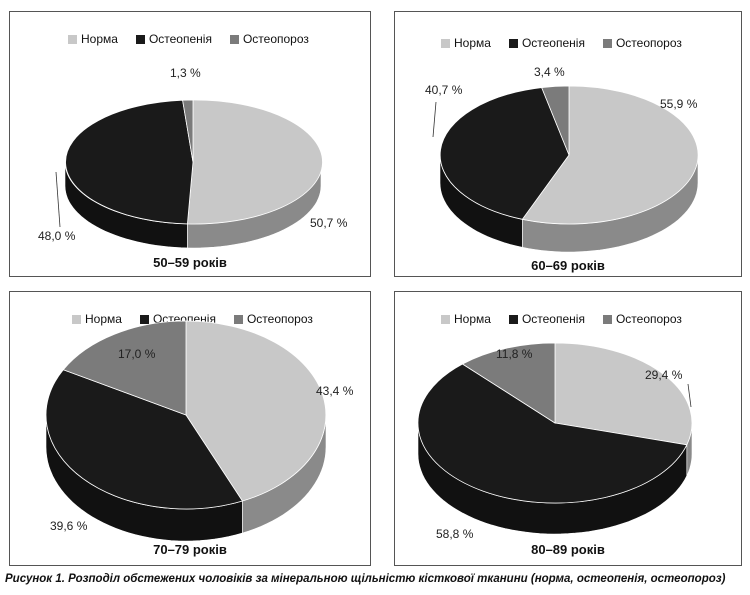 The image size is (750, 595). I want to click on data-label-norma: 43,4 %, so click(335, 391).